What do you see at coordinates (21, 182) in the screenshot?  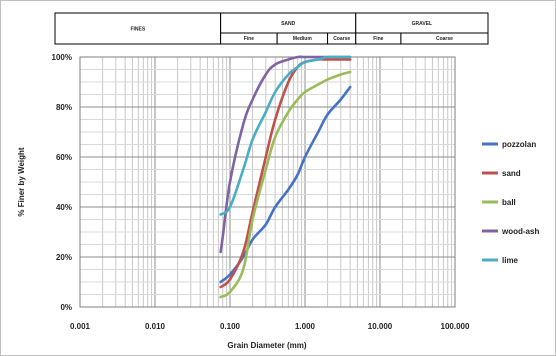 I see `y-axis-title: % Finer by Weight` at bounding box center [21, 182].